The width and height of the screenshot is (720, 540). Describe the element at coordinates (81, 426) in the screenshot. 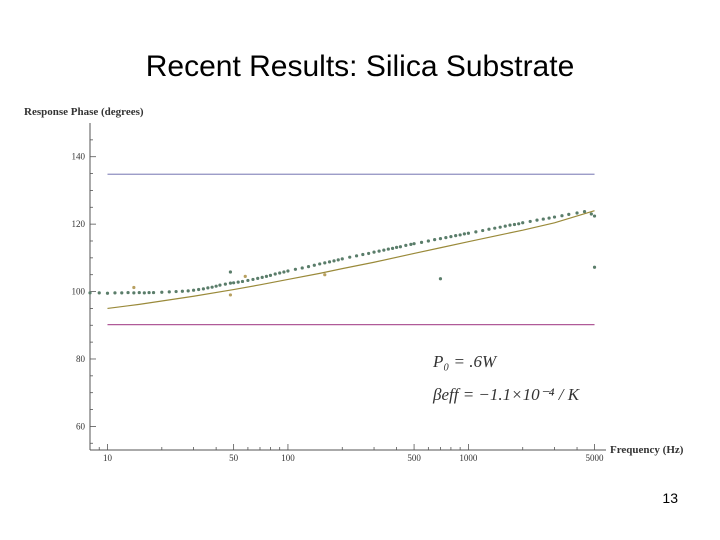

I see `y-tick-label: 60` at that location.